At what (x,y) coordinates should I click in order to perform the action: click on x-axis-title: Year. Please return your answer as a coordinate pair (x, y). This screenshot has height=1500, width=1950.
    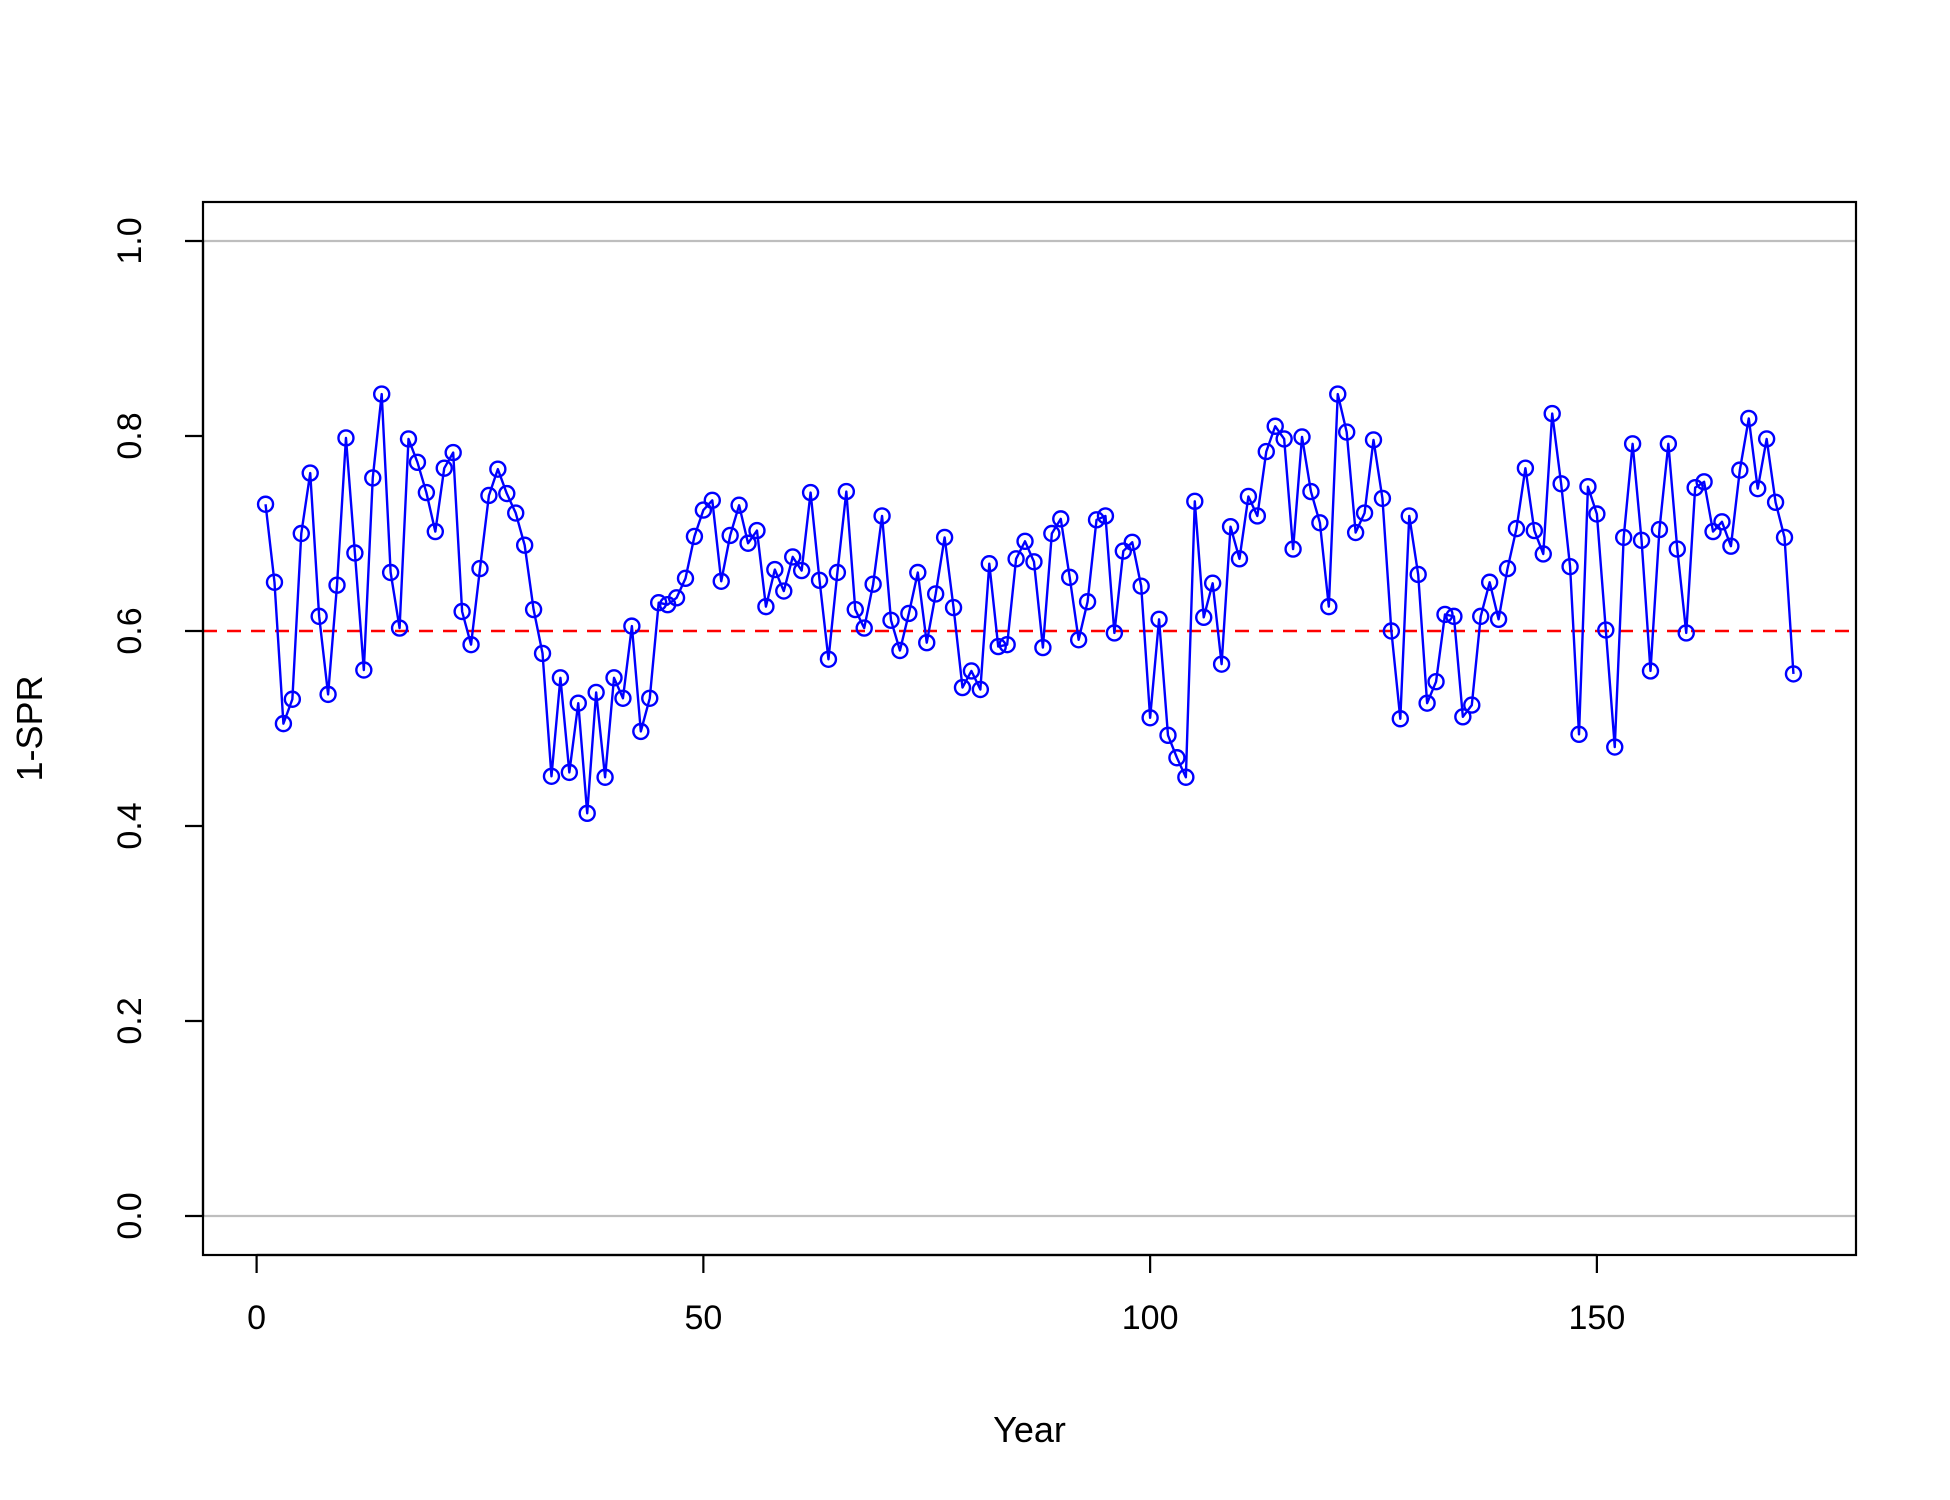
    Looking at the image, I should click on (1029, 1429).